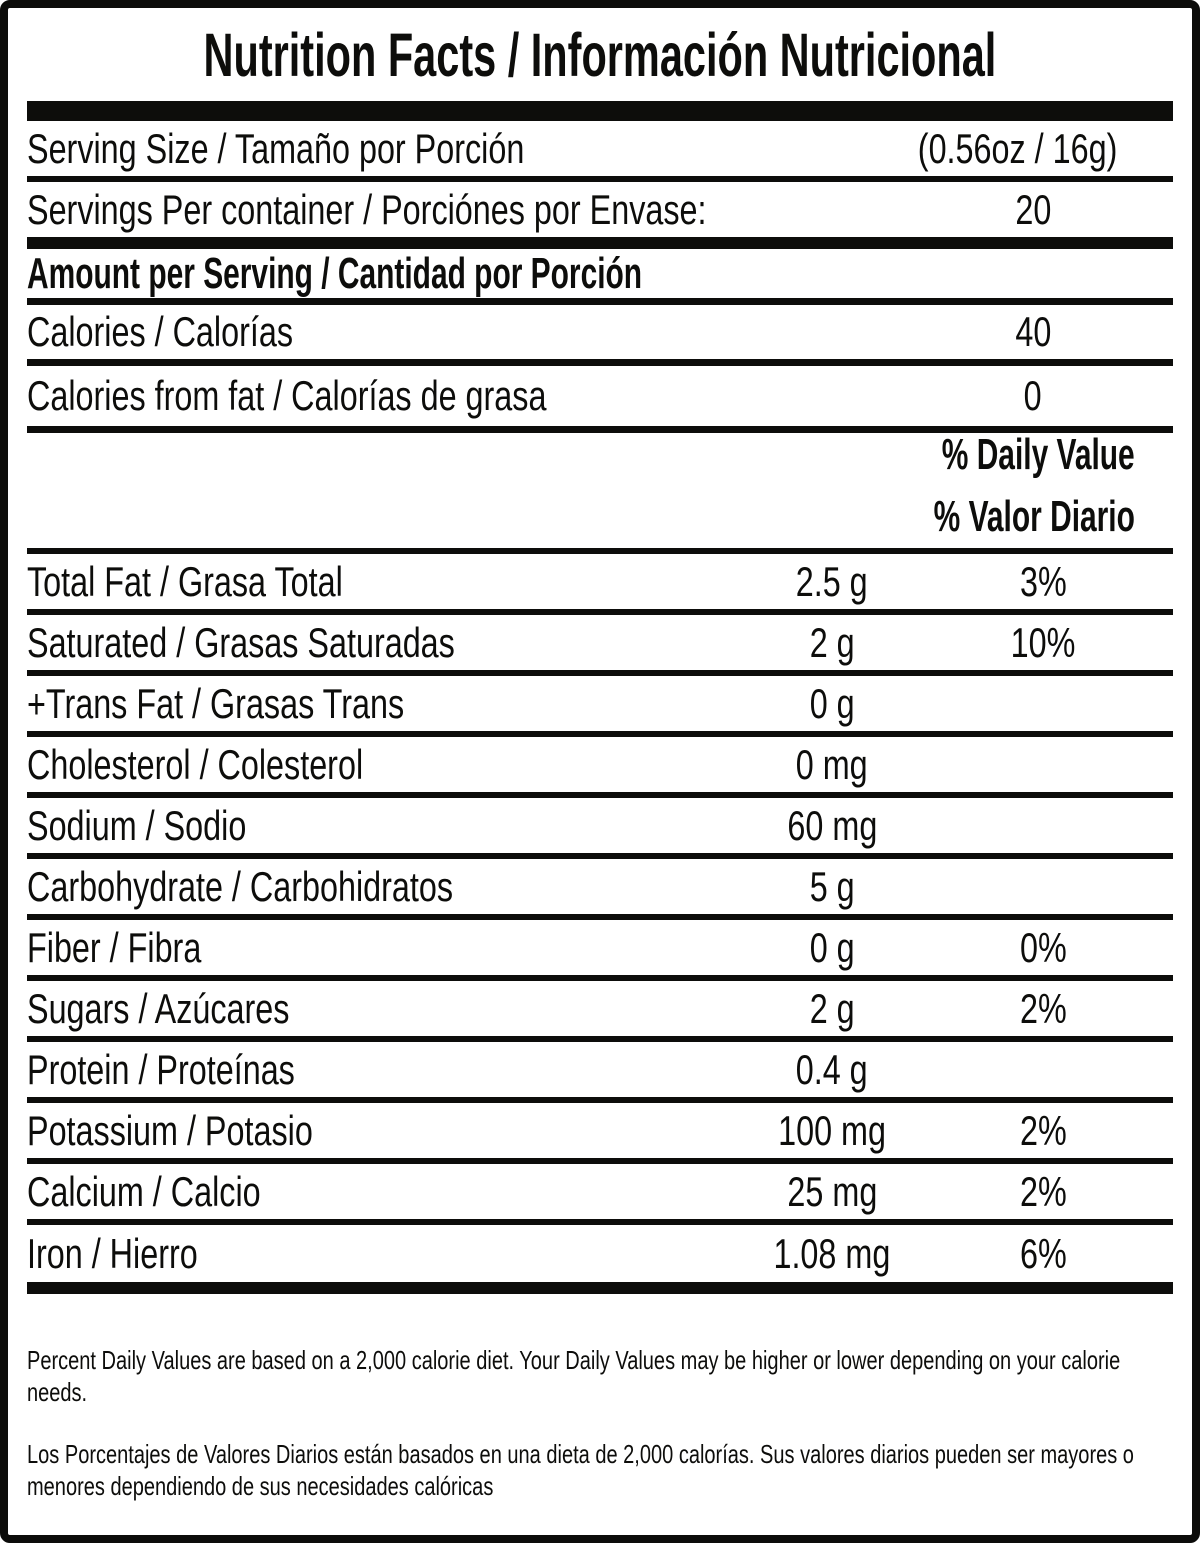  Describe the element at coordinates (170, 1130) in the screenshot. I see `nutrient-label: Potassium / Potasio` at that location.